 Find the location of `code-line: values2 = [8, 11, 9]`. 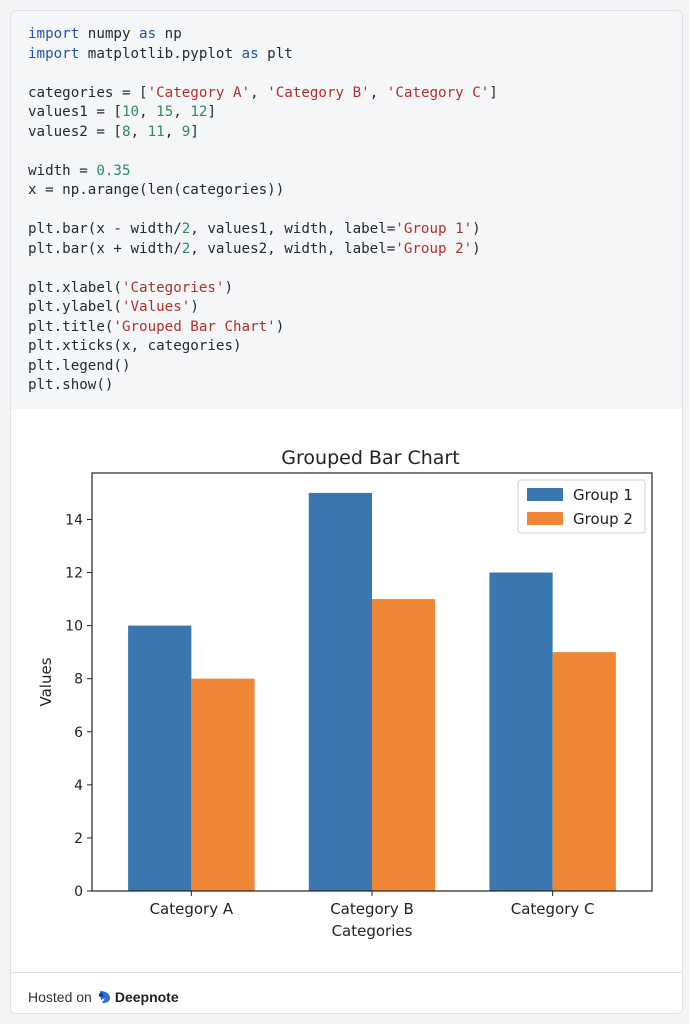

code-line: values2 = [8, 11, 9] is located at coordinates (263, 133).